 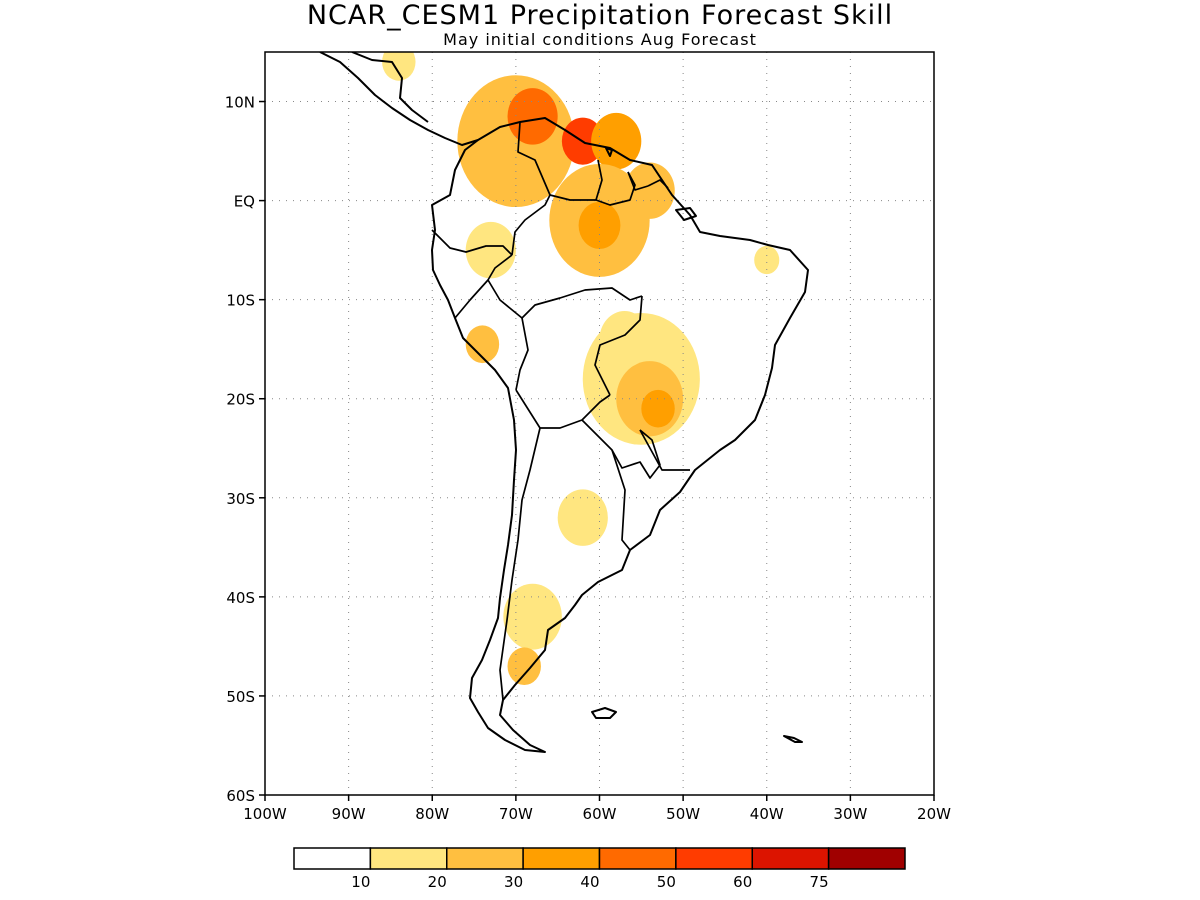 I want to click on central-america-coastline, so click(x=399, y=99).